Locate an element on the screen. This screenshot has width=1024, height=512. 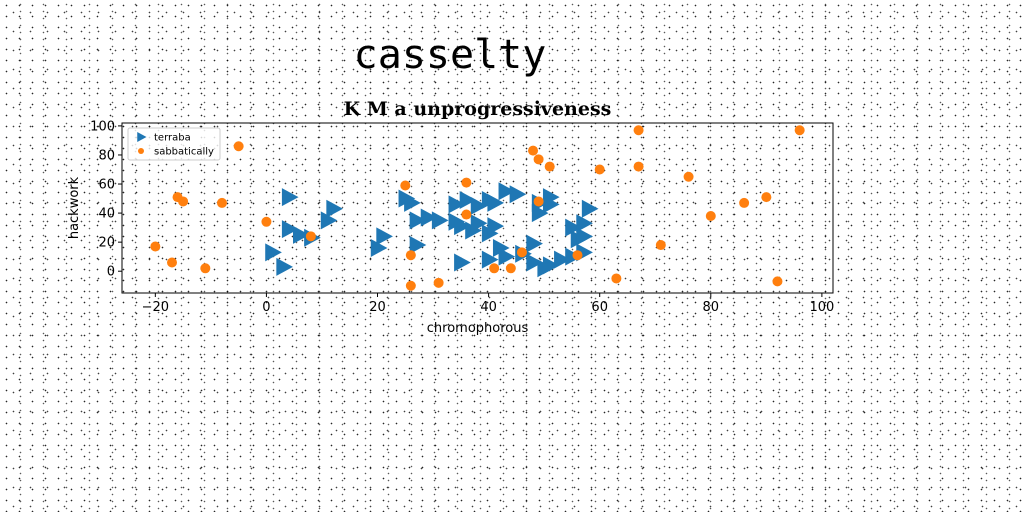
legend-marker-sabbatically is located at coordinates (141, 151).